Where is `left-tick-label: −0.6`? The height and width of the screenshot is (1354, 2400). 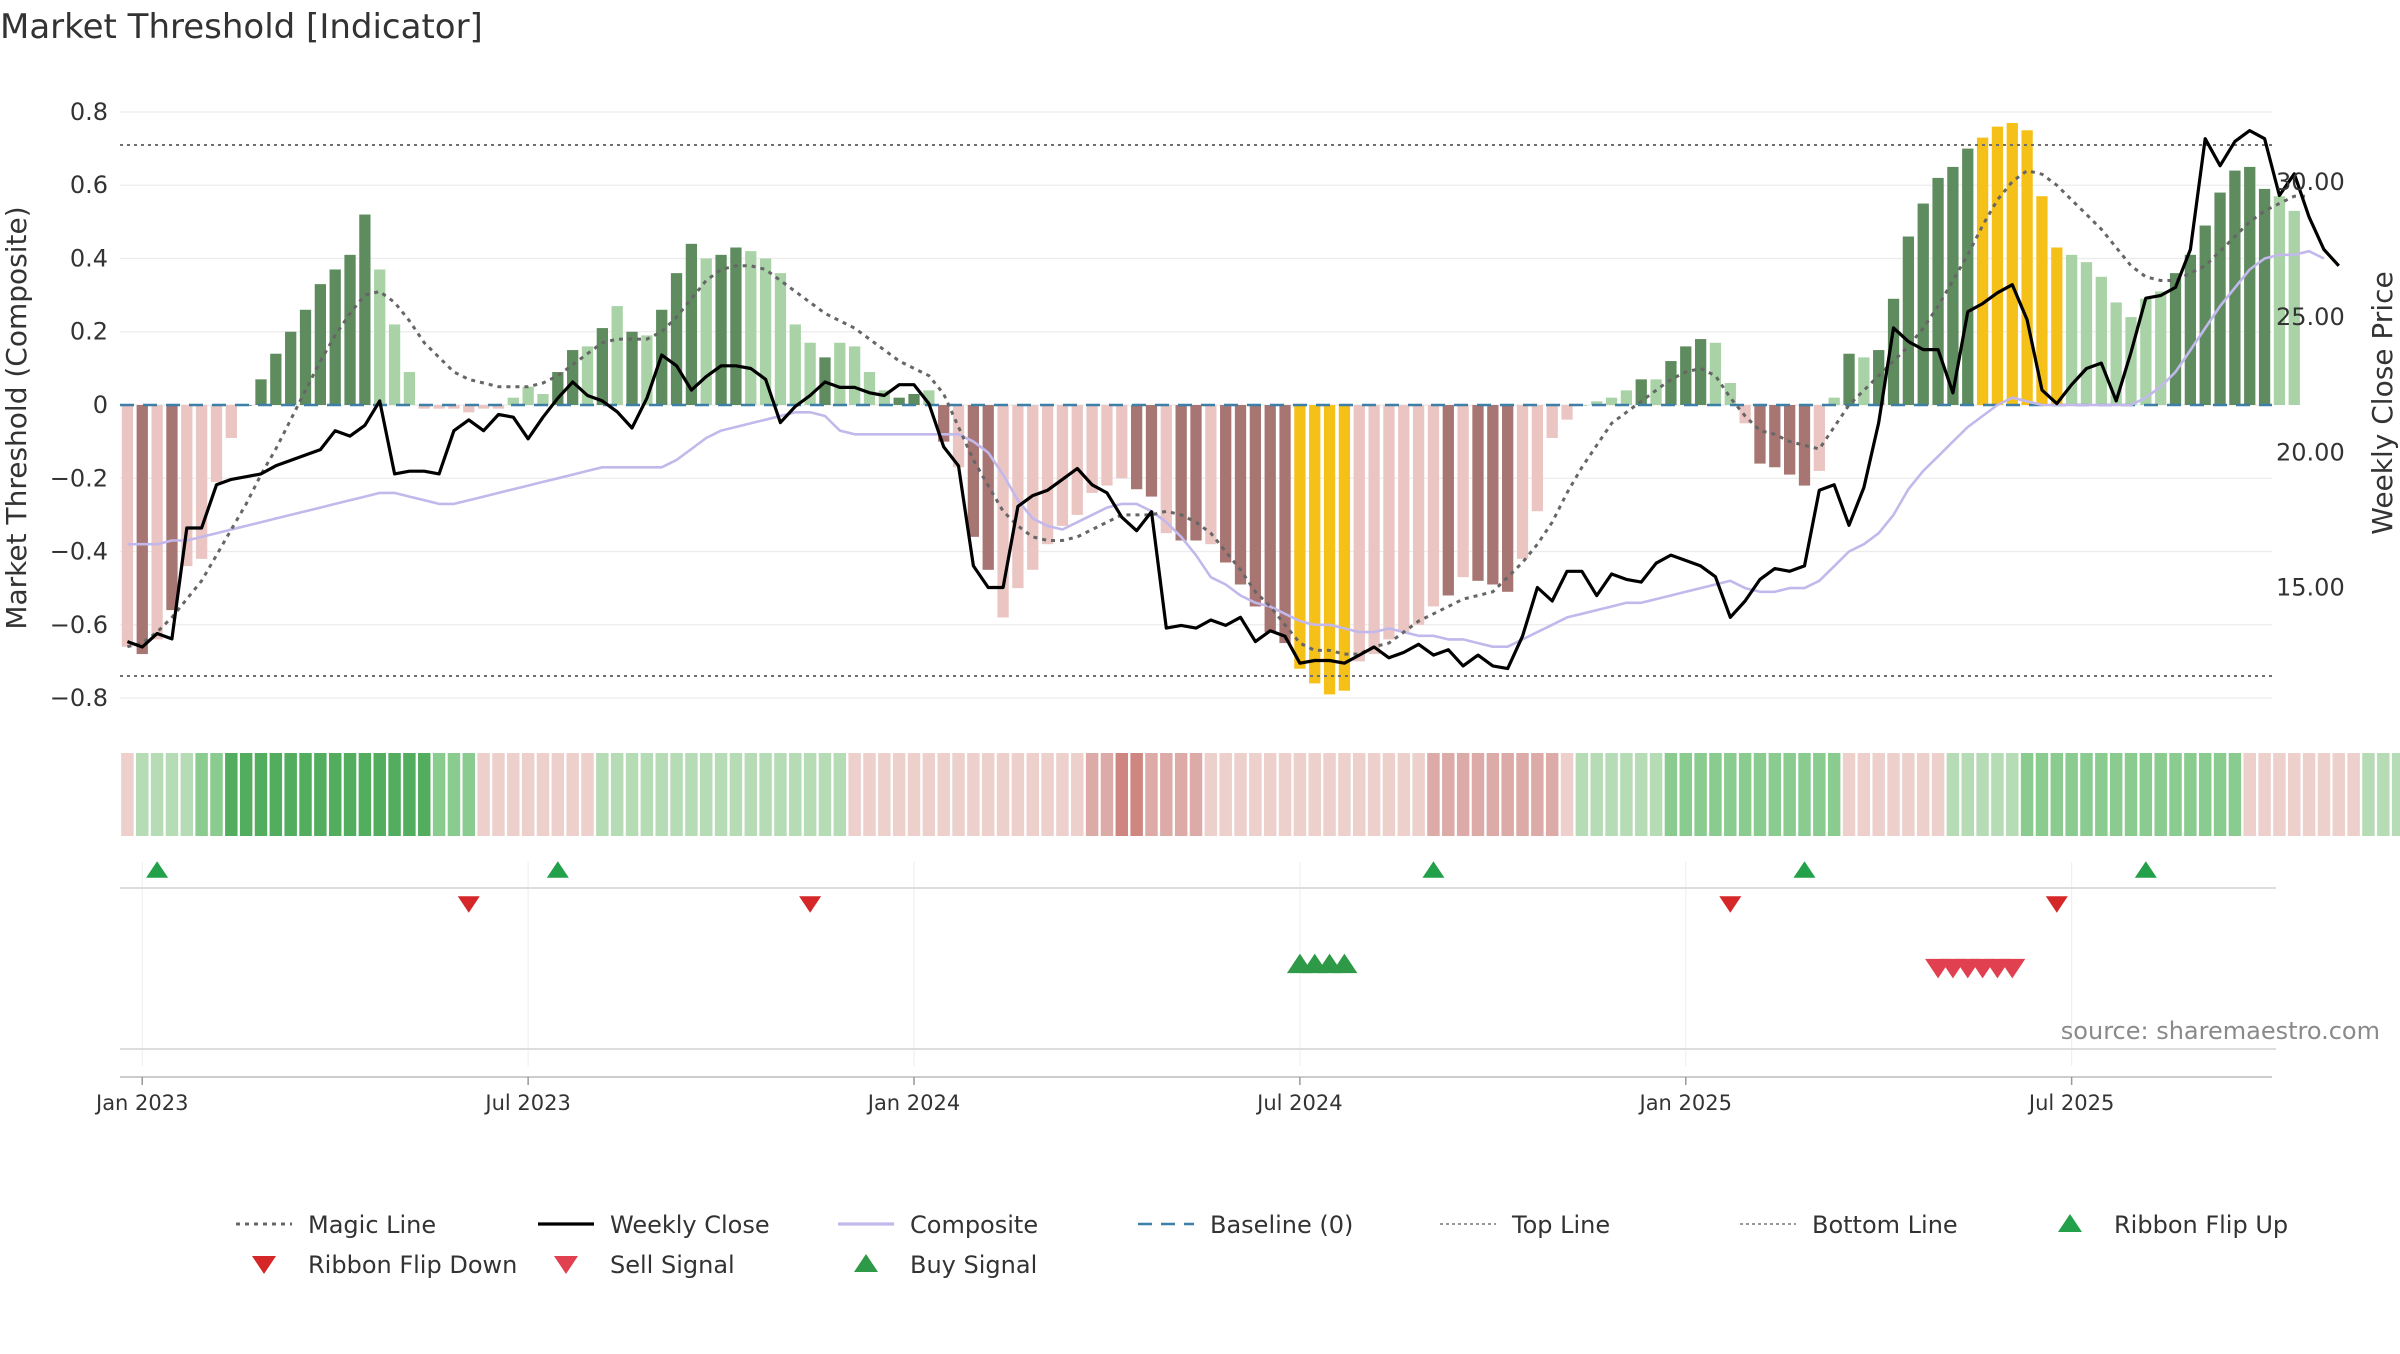 left-tick-label: −0.6 is located at coordinates (79, 625).